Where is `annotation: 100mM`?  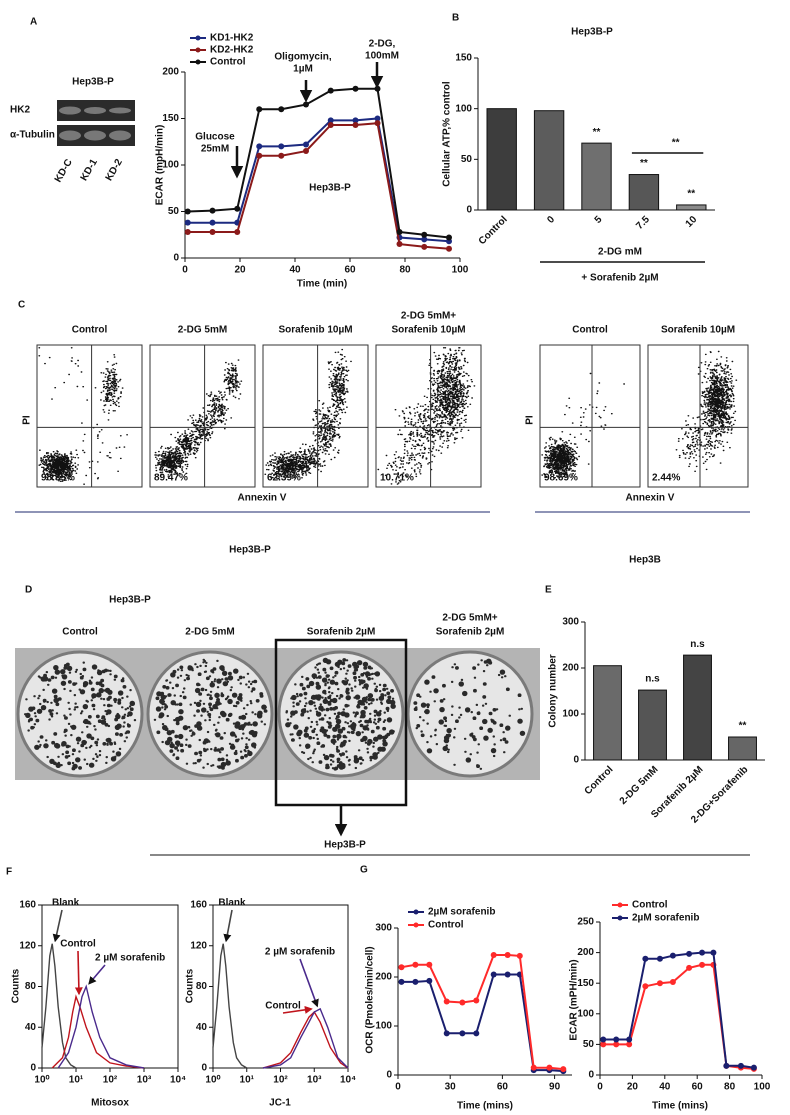
annotation: 100mM is located at coordinates (382, 56).